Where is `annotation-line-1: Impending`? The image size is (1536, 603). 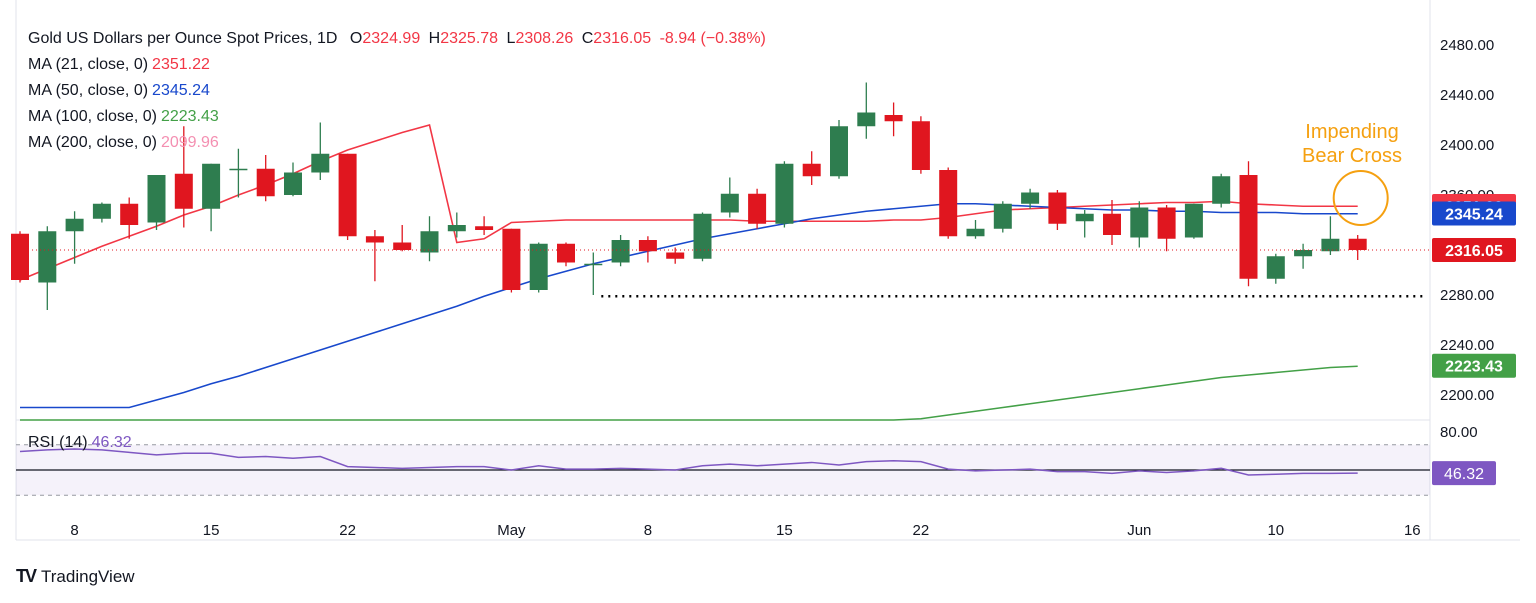
annotation-line-1: Impending is located at coordinates (1351, 132).